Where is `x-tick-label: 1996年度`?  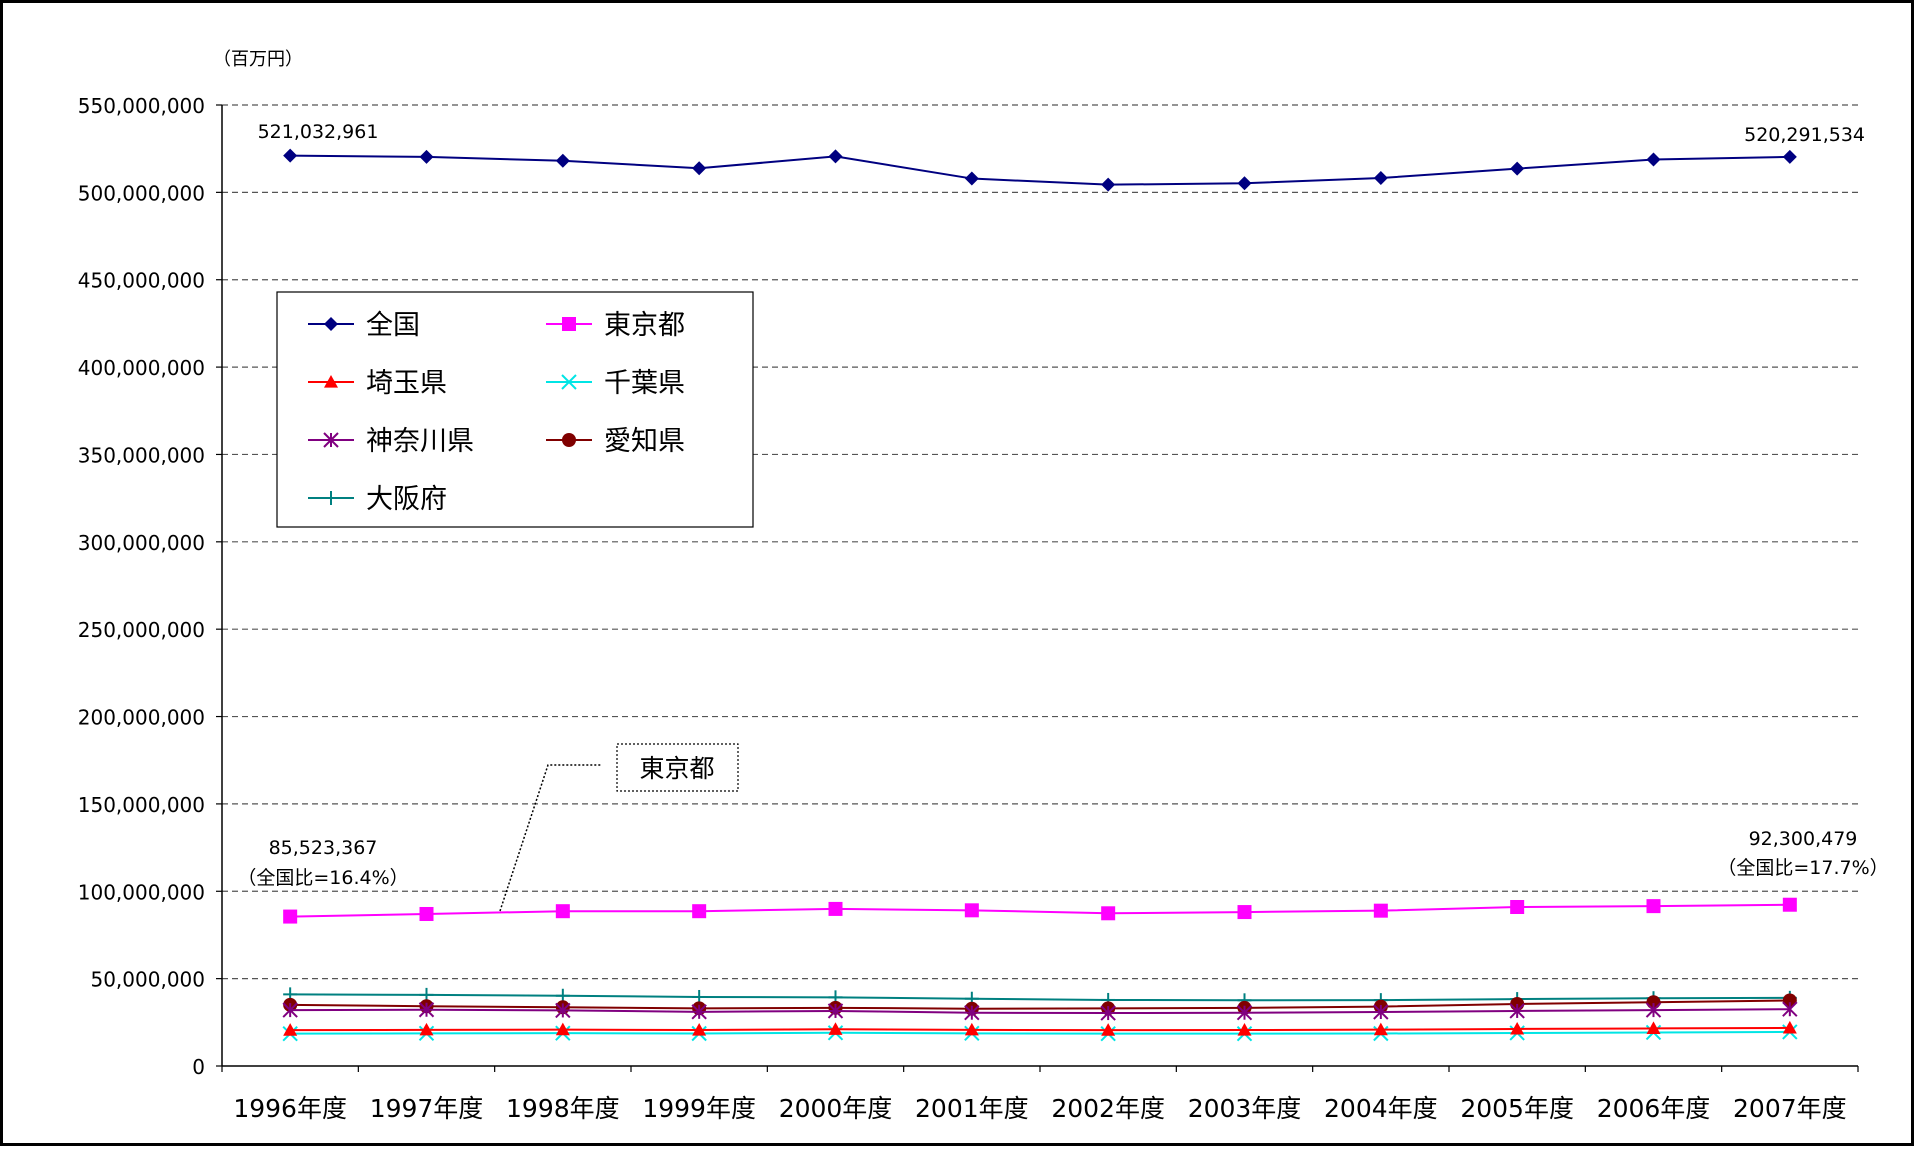 x-tick-label: 1996年度 is located at coordinates (290, 1108).